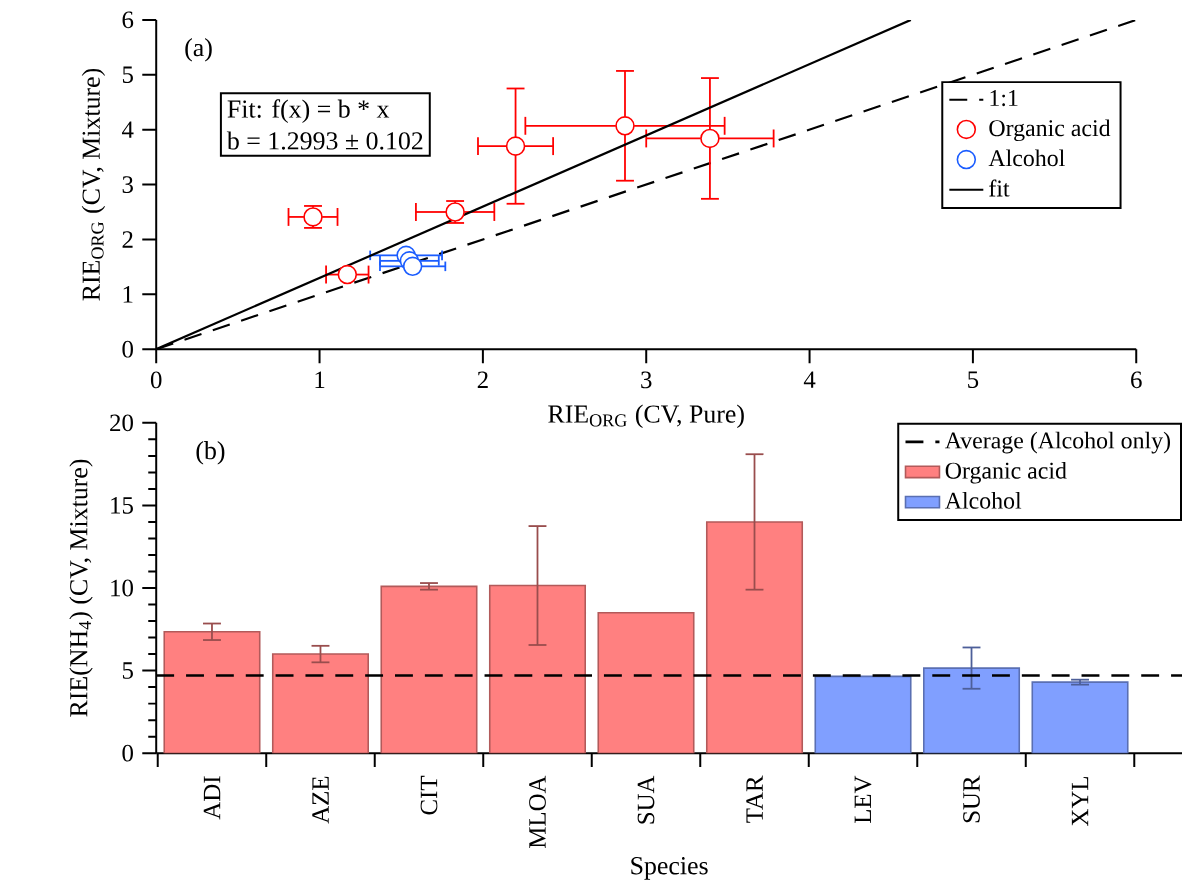  Describe the element at coordinates (429, 795) in the screenshot. I see `x-tick-label: CIT` at that location.